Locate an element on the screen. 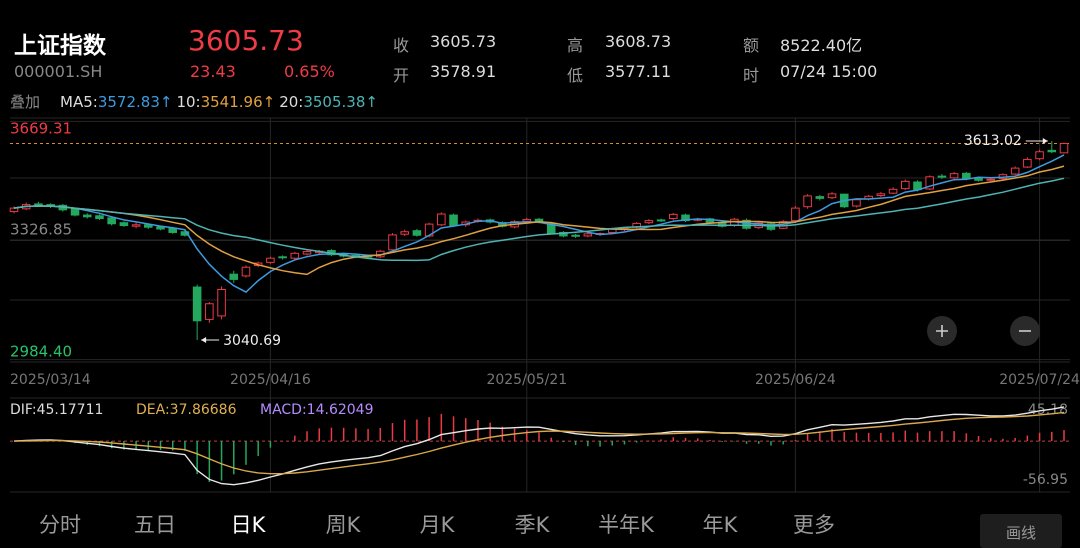  draw-button: 画线 is located at coordinates (1021, 531).